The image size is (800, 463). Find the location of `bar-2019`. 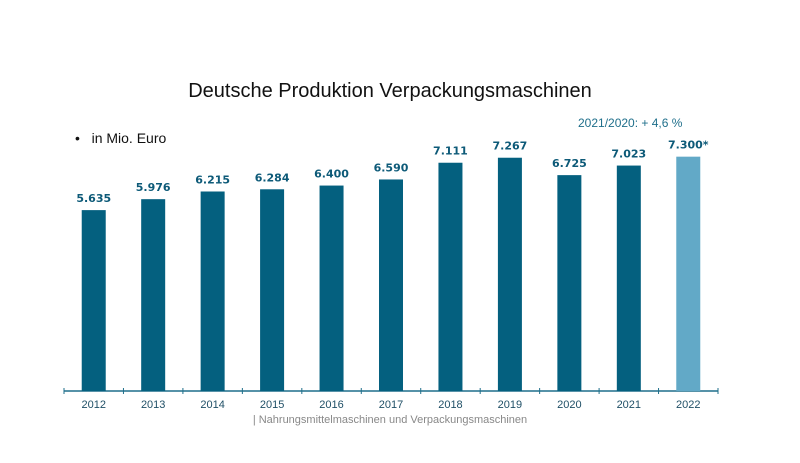

bar-2019 is located at coordinates (509, 274).